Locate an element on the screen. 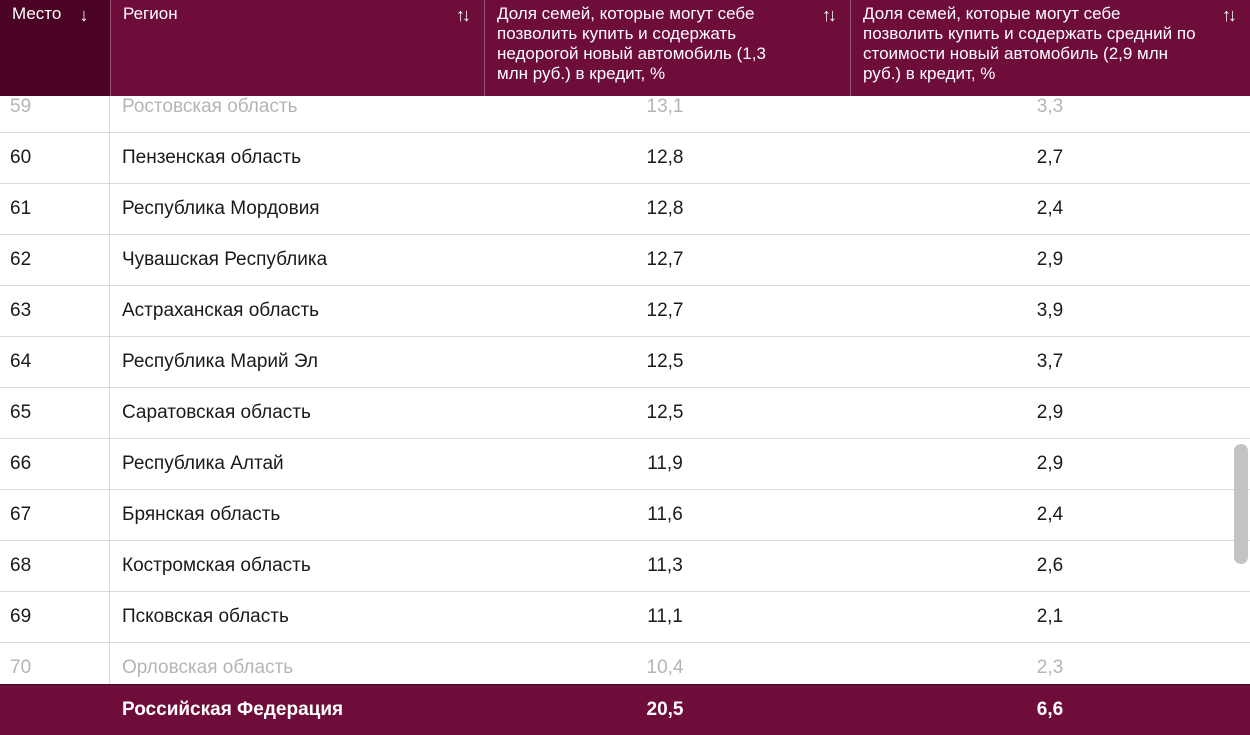 The image size is (1250, 735). table-footer-total: Российская Федерация 20,5 6,6 is located at coordinates (625, 709).